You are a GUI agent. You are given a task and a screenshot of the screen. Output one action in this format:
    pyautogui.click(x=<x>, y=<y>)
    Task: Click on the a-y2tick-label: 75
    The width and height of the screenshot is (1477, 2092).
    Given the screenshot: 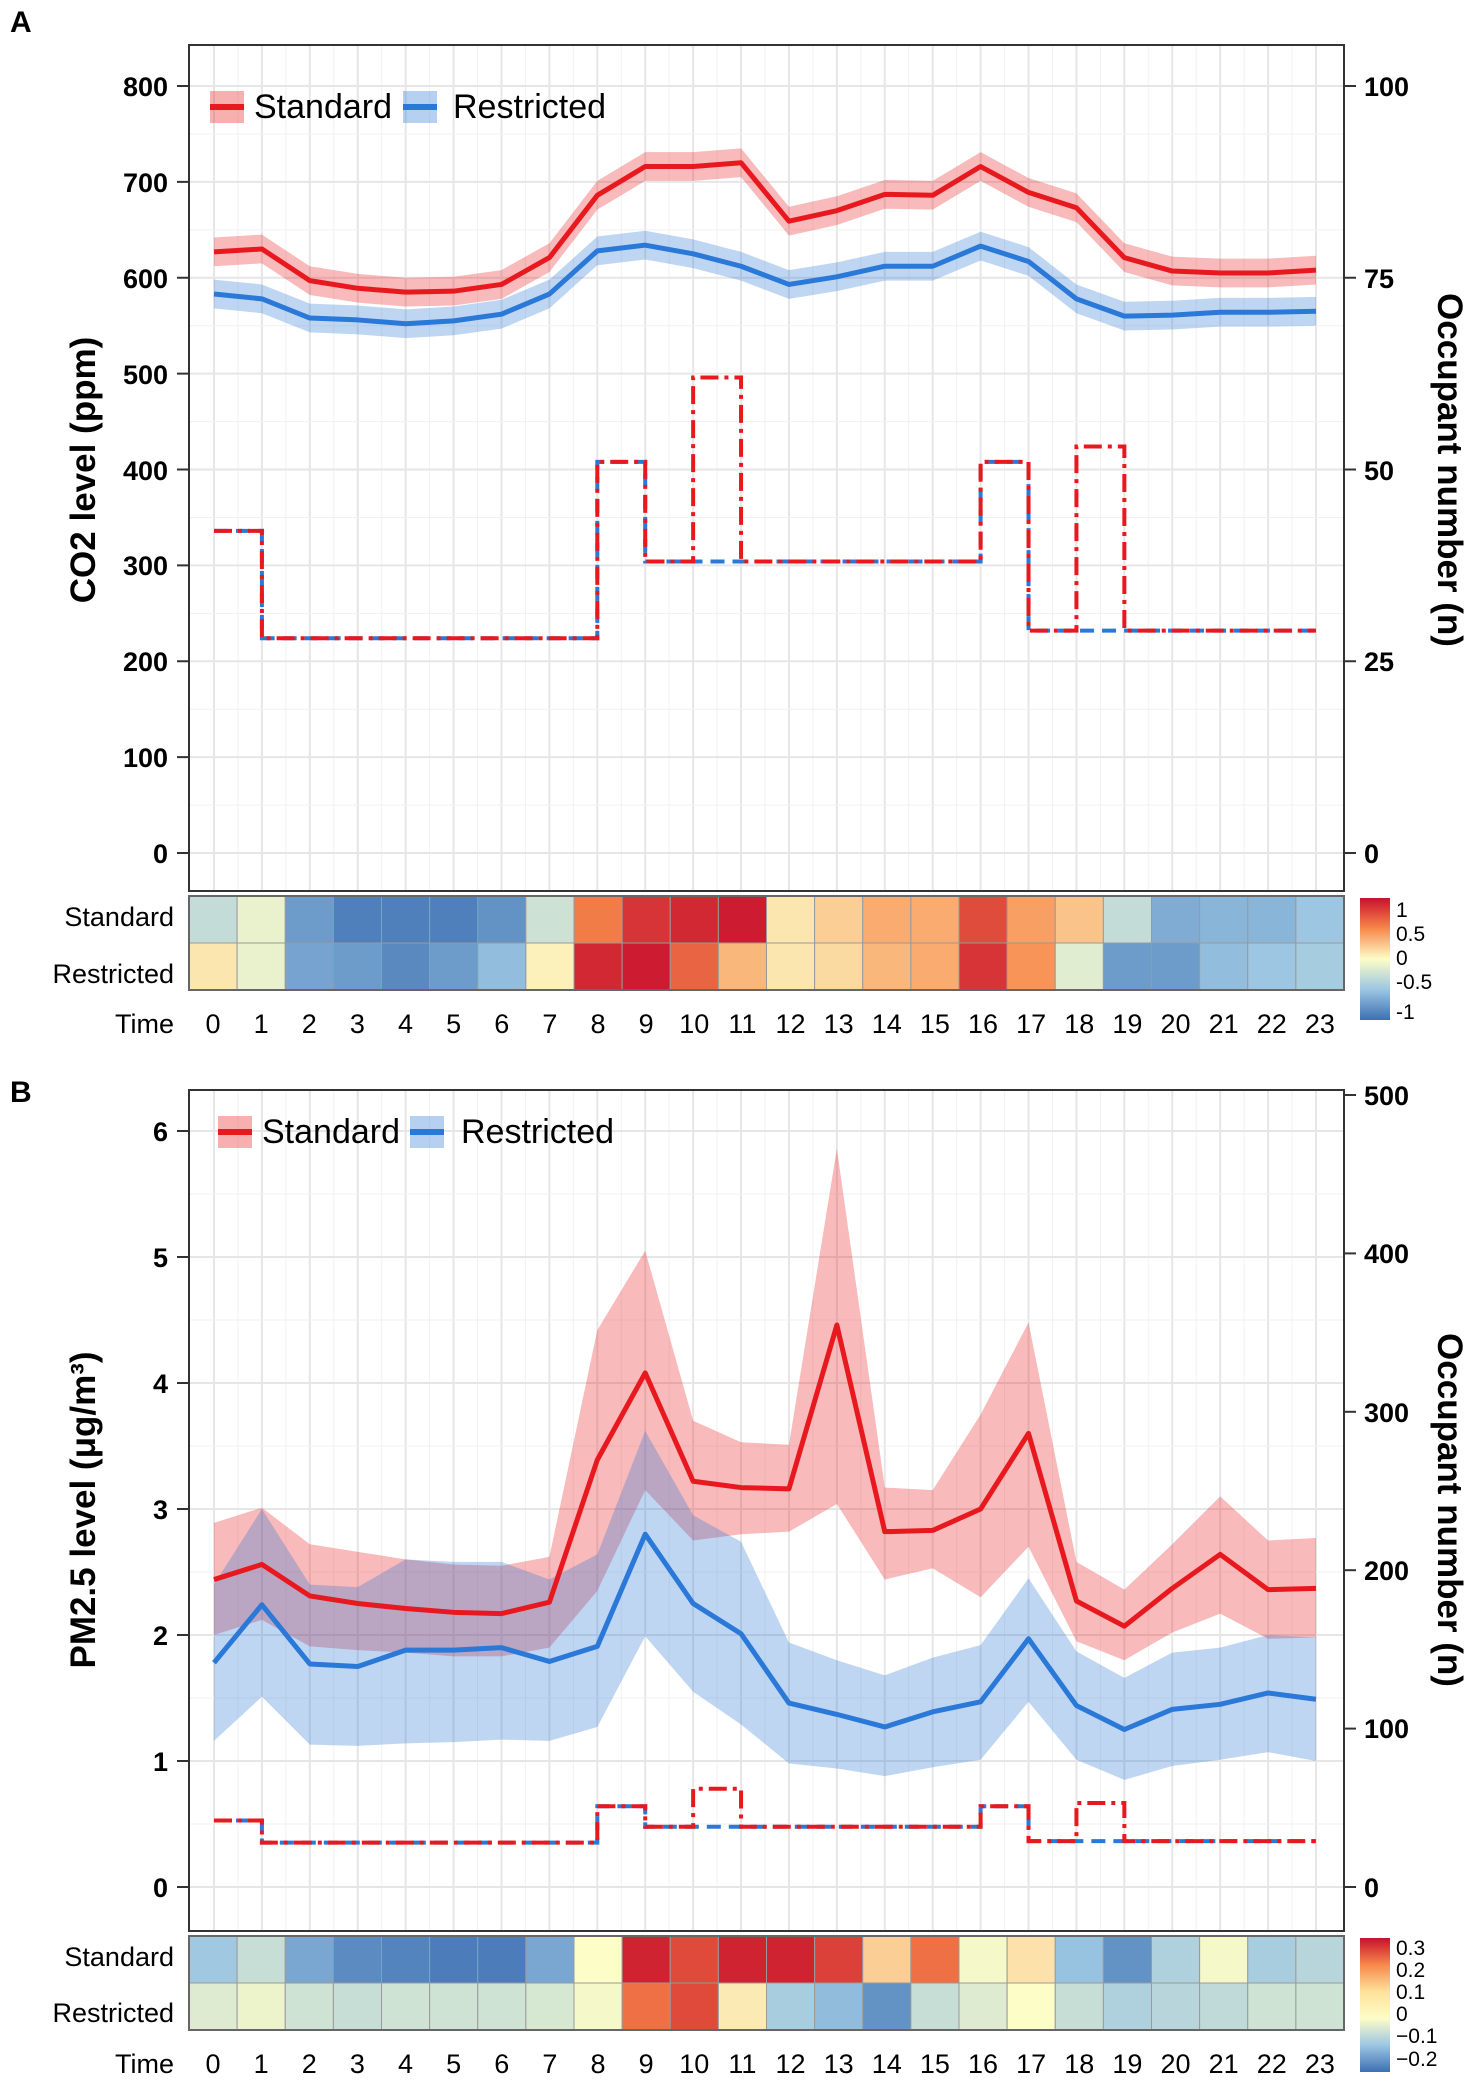 What is the action you would take?
    pyautogui.click(x=1379, y=279)
    